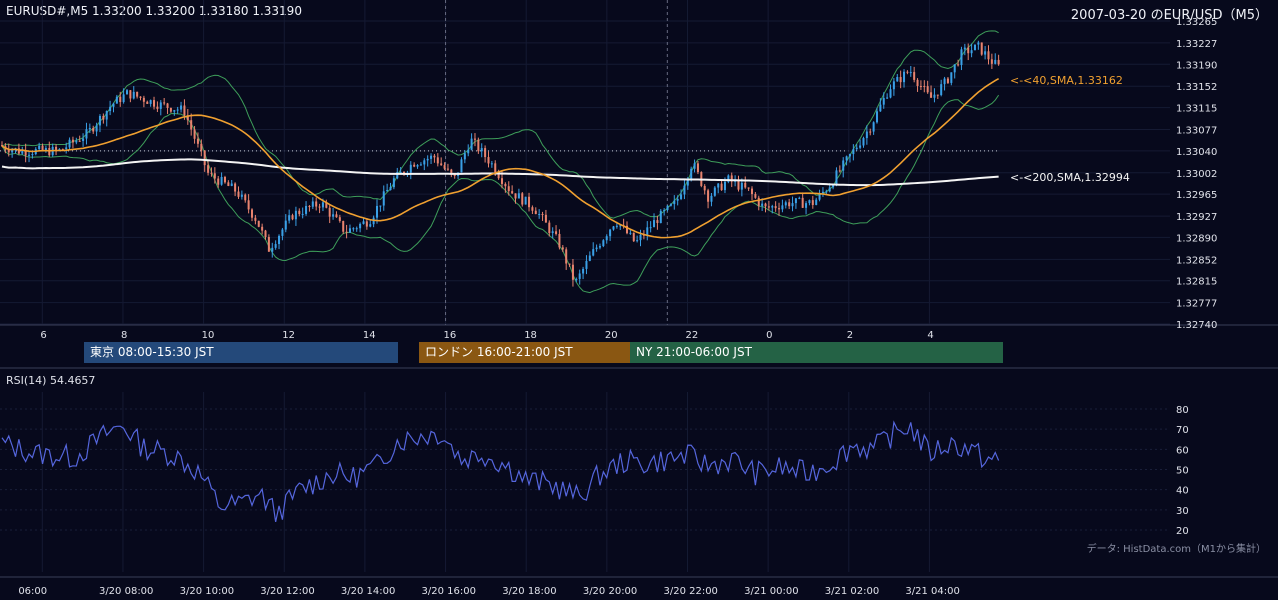 This screenshot has height=600, width=1278. I want to click on rsi-tick-label: 70, so click(1182, 430).